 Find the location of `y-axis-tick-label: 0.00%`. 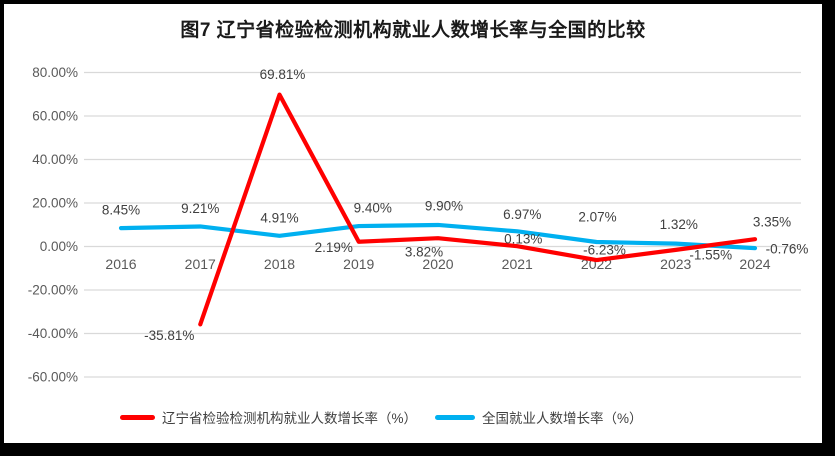

y-axis-tick-label: 0.00% is located at coordinates (59, 246).